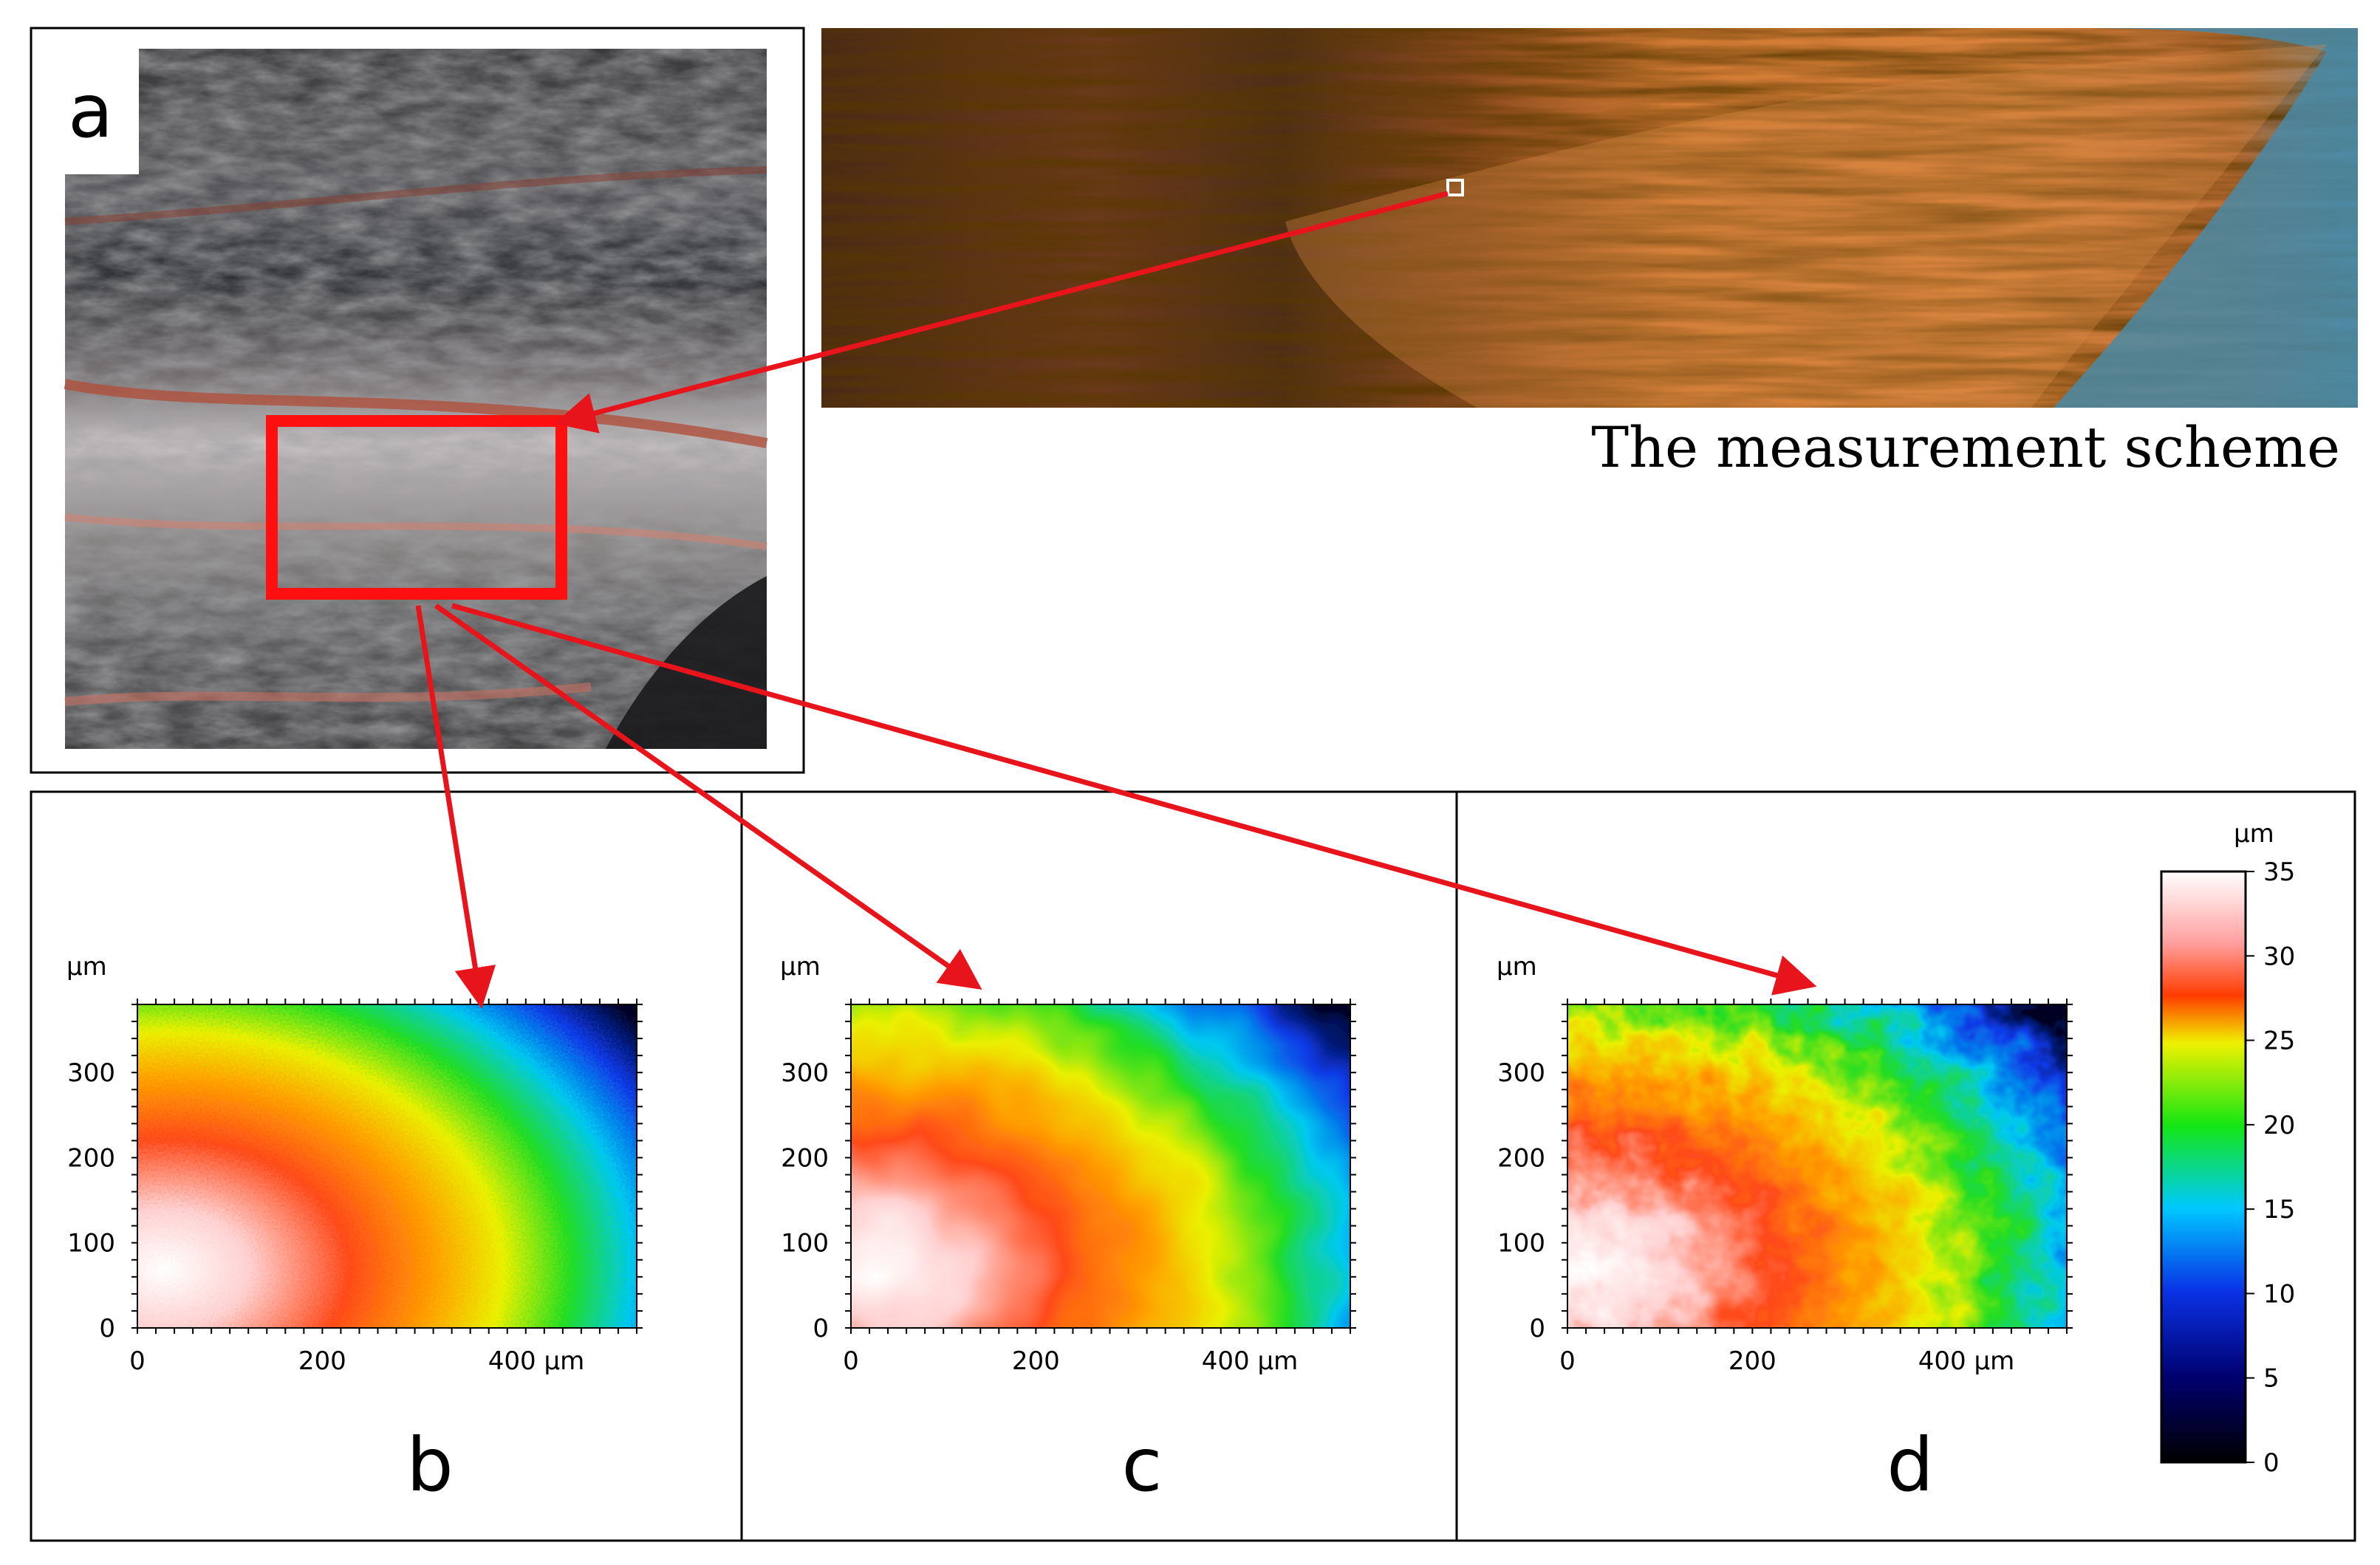 The width and height of the screenshot is (2380, 1565). I want to click on panel-label-d: d, so click(1910, 1465).